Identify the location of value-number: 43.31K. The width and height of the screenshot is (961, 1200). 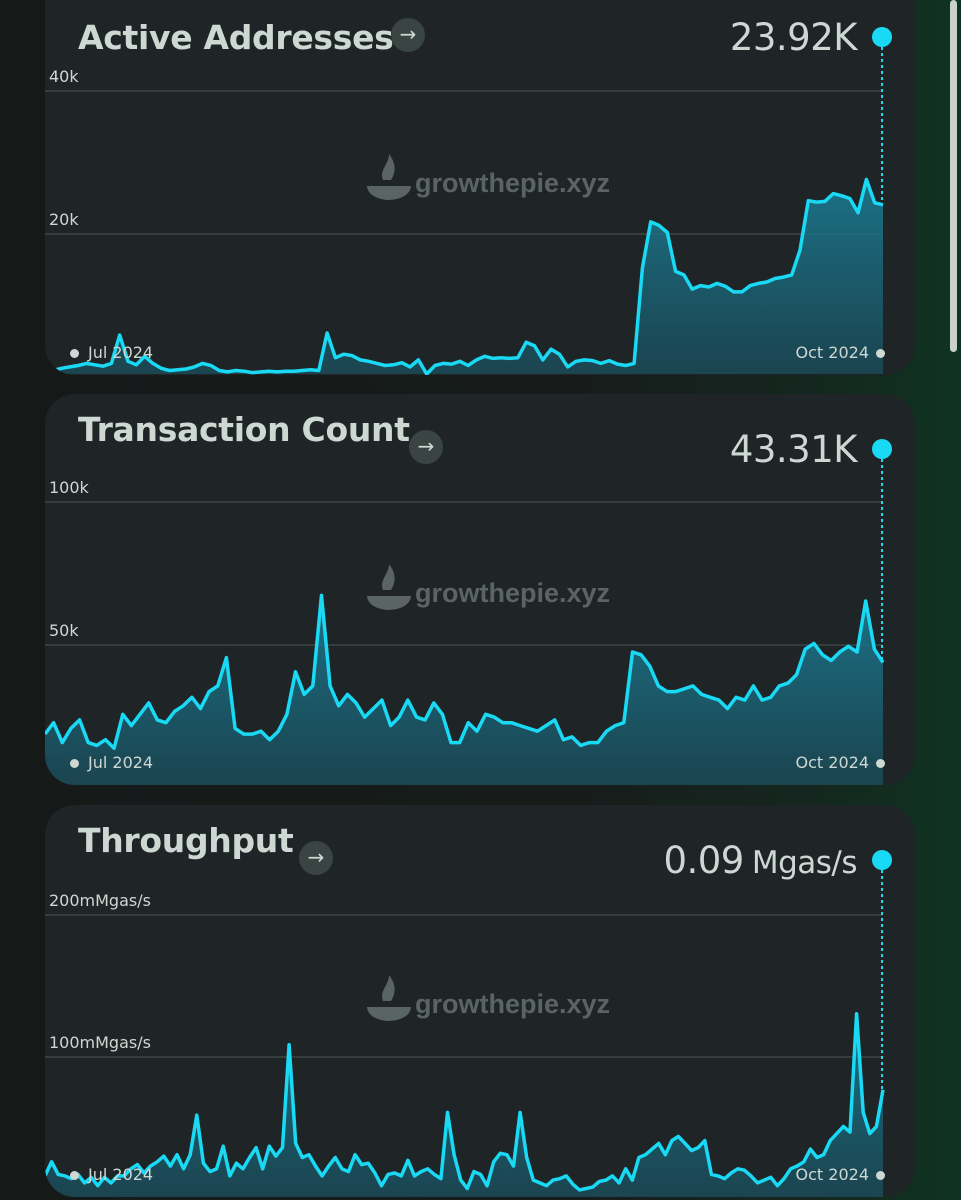
(793, 449).